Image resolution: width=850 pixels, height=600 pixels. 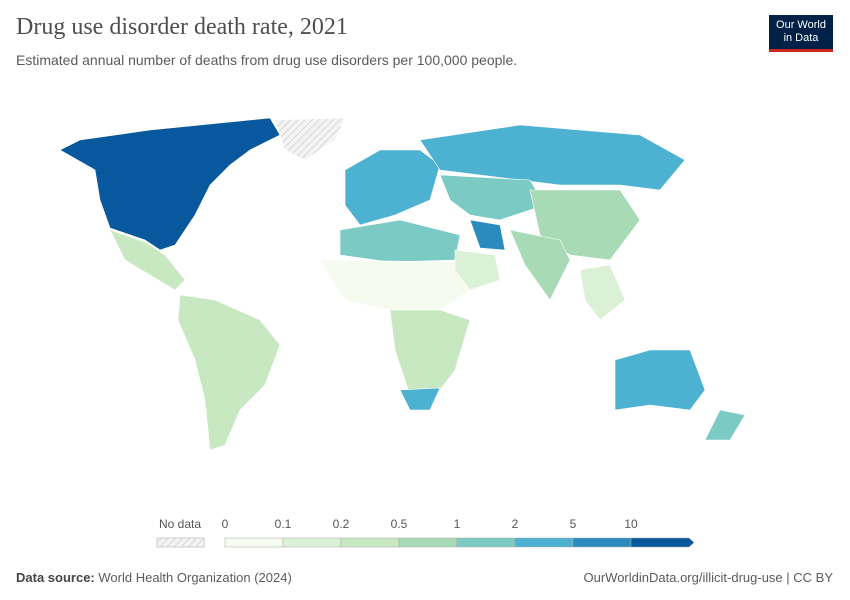 What do you see at coordinates (515, 524) in the screenshot?
I see `legend-tick-label: 2` at bounding box center [515, 524].